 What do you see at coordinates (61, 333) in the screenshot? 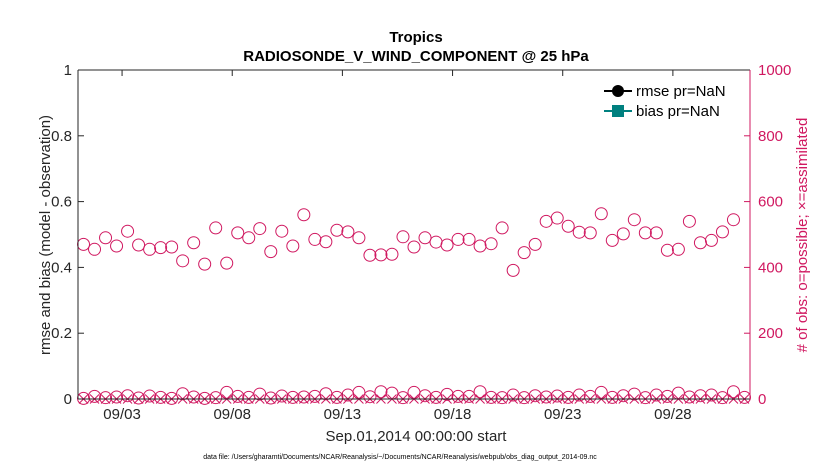
I see `left-y-tick-label: 0.2` at bounding box center [61, 333].